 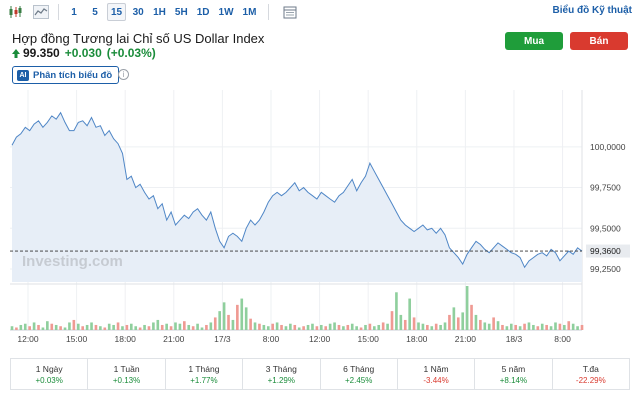 What do you see at coordinates (599, 41) in the screenshot?
I see `sell-button: Bán` at bounding box center [599, 41].